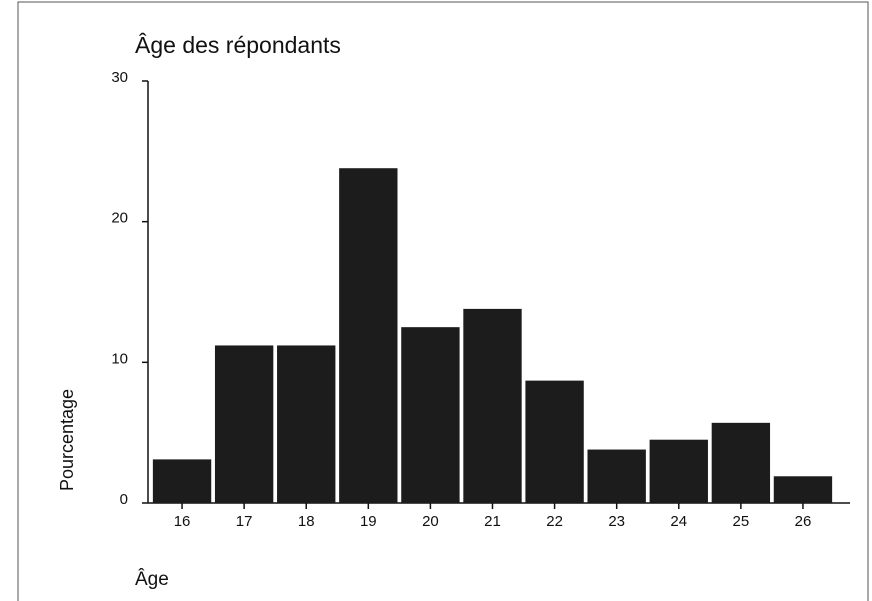 This screenshot has height=601, width=872. What do you see at coordinates (368, 521) in the screenshot?
I see `x-tick-label: 19` at bounding box center [368, 521].